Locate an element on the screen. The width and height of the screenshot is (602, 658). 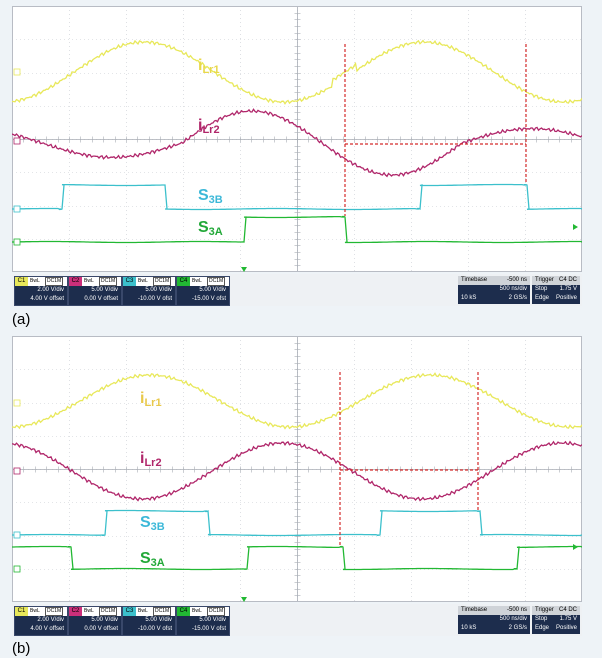
channel-box-c2-a: C2 BwL DC1M 5.00 V/div 0.00 V offset is located at coordinates (95, 291).